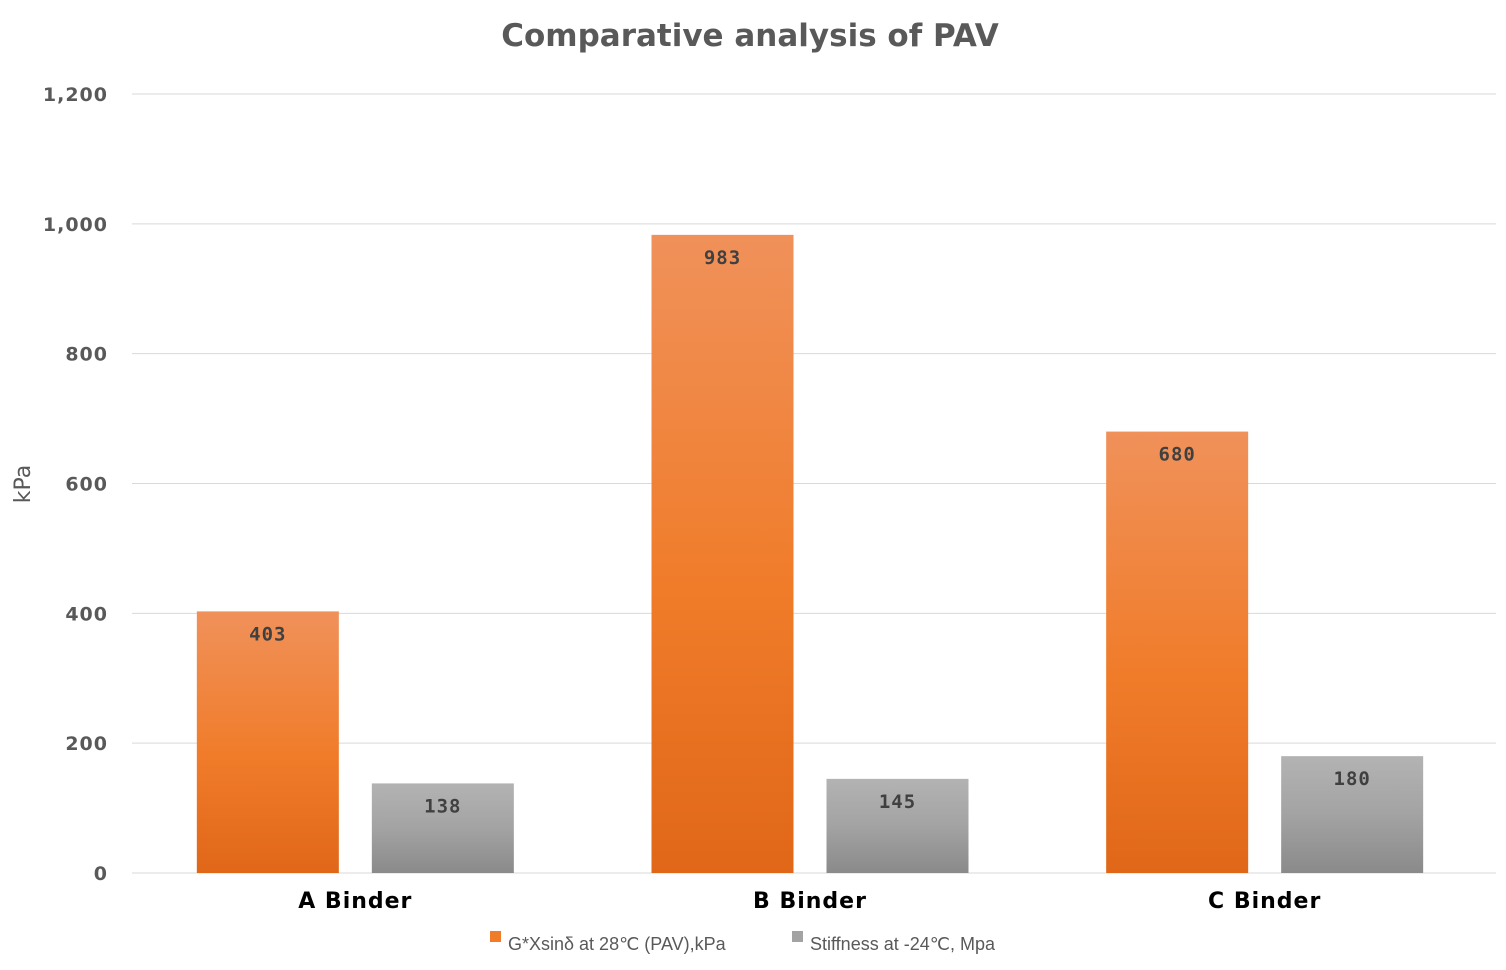  I want to click on x-category-label: B Binder, so click(810, 901).